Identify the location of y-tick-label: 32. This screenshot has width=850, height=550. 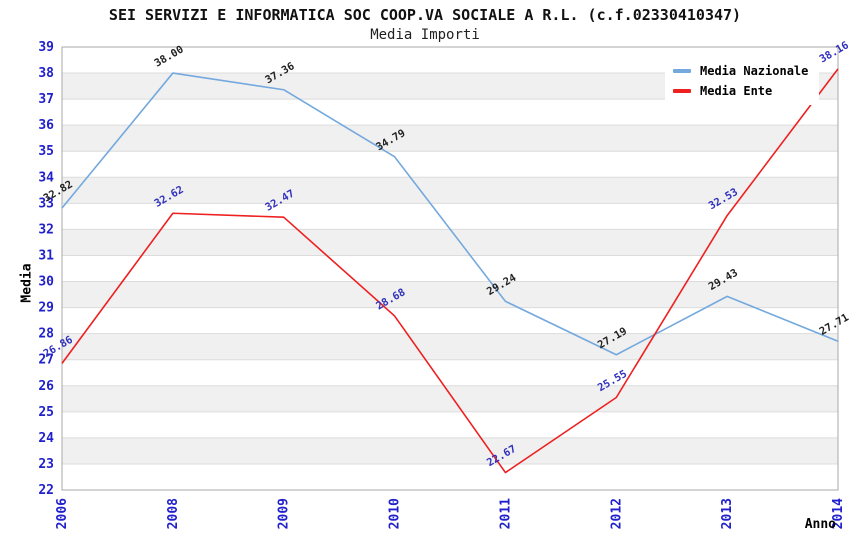
(46, 229).